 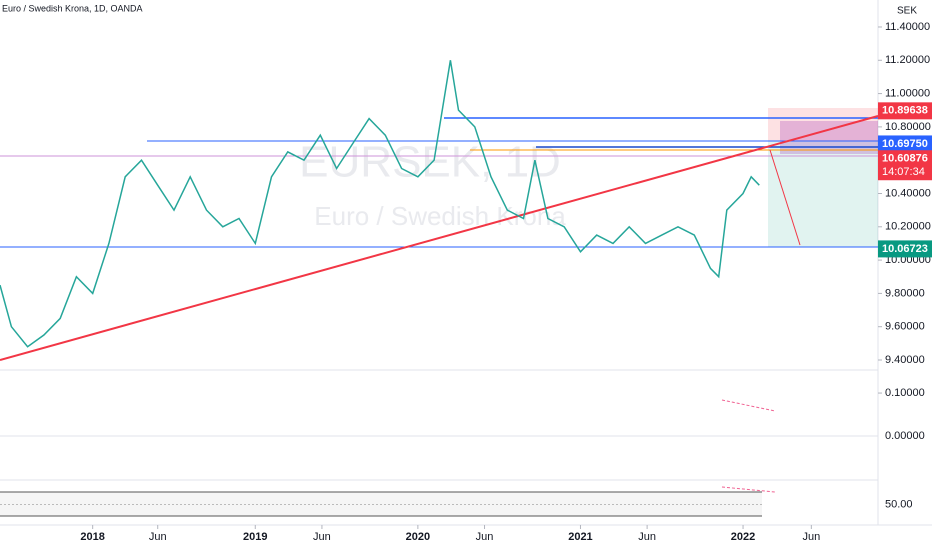 I want to click on time-tick-label: 2021, so click(x=580, y=537).